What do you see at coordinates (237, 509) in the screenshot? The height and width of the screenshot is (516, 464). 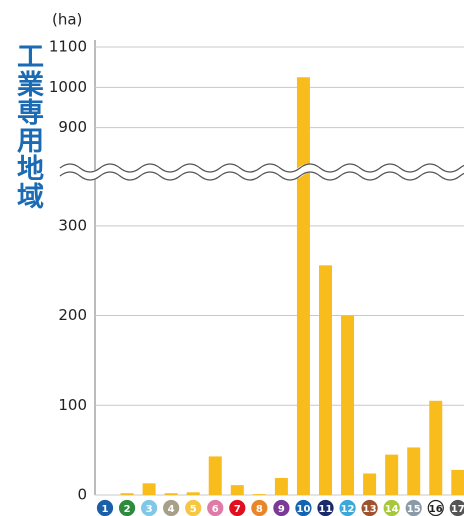 I see `x-tick-label: 7` at bounding box center [237, 509].